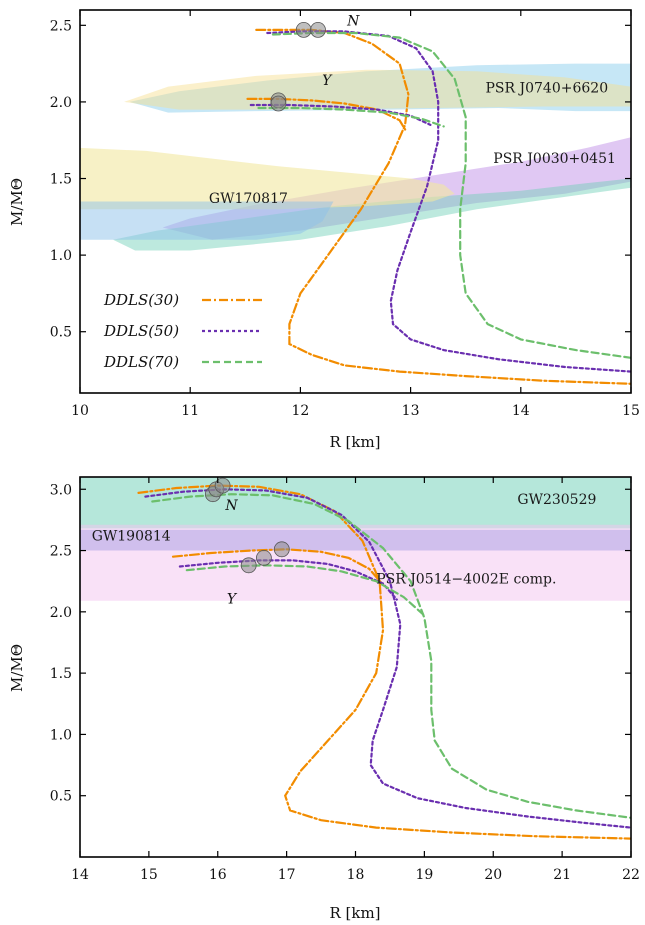 The image size is (645, 925). I want to click on x-tick-label: 13, so click(411, 411).